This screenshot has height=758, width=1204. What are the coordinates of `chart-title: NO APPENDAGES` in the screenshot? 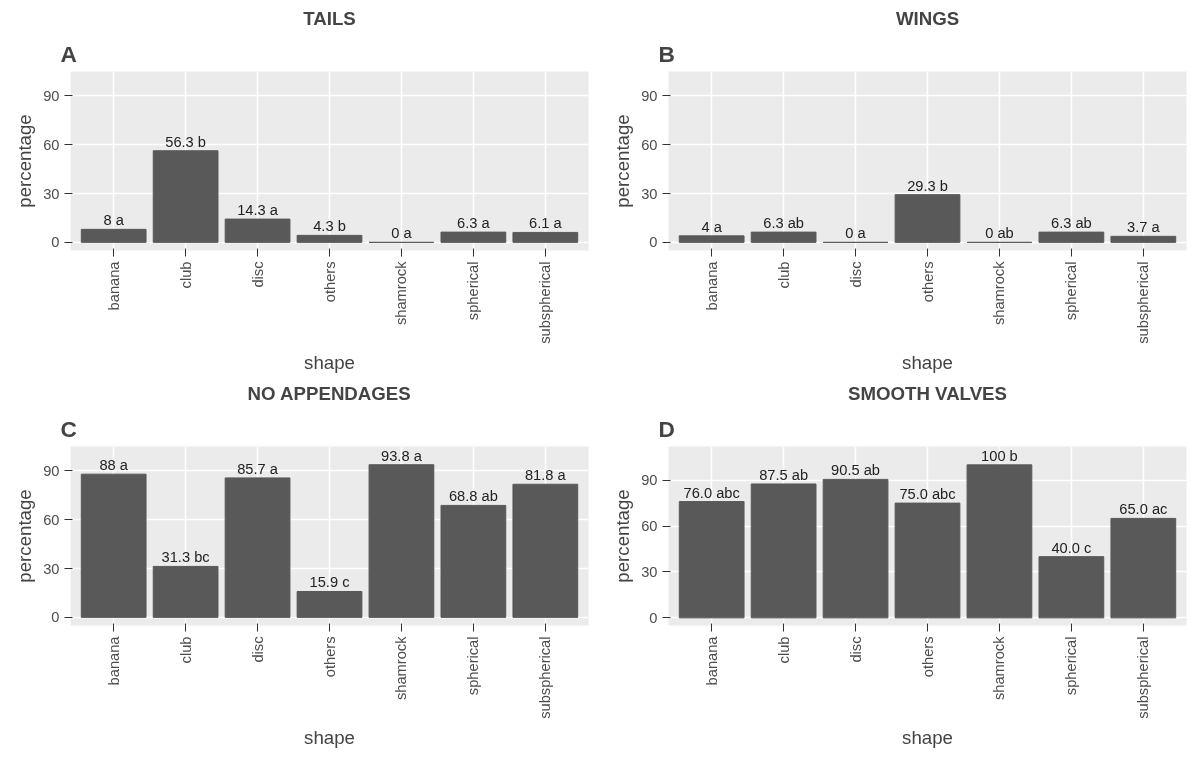 It's located at (329, 393).